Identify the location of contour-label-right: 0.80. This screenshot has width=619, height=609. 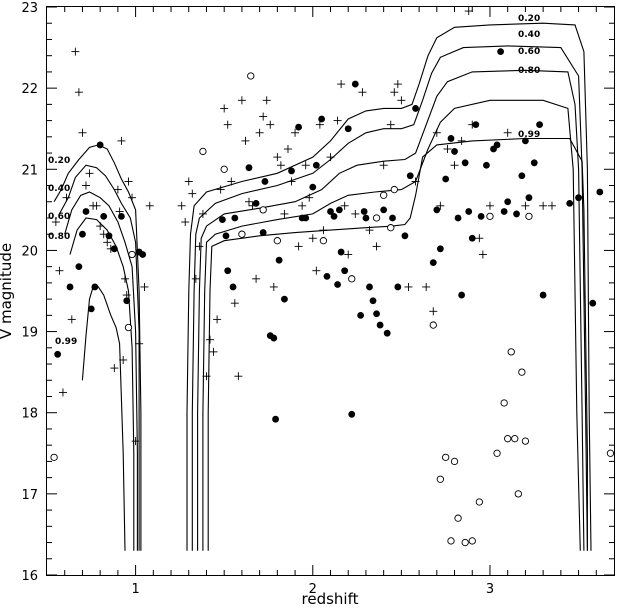
(529, 71).